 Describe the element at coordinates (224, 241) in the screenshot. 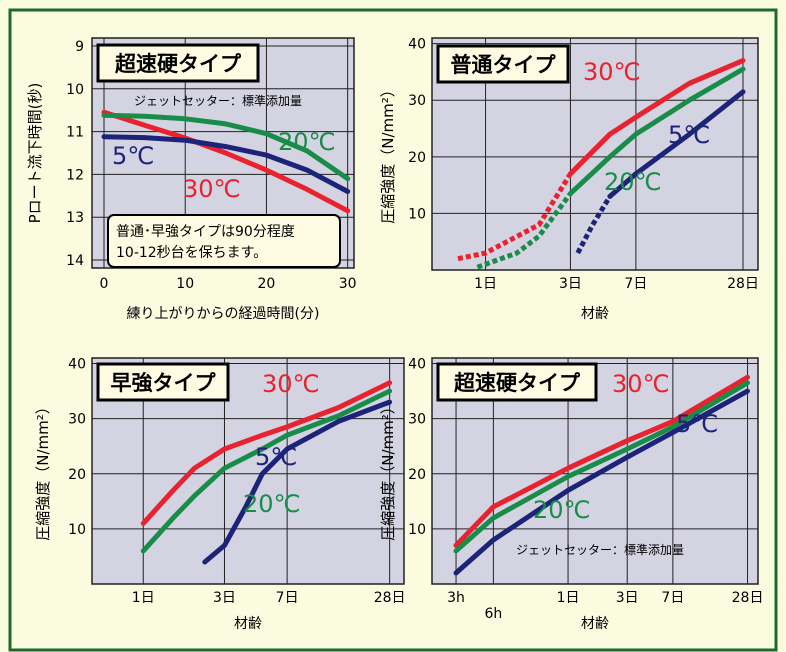

I see `note-box` at that location.